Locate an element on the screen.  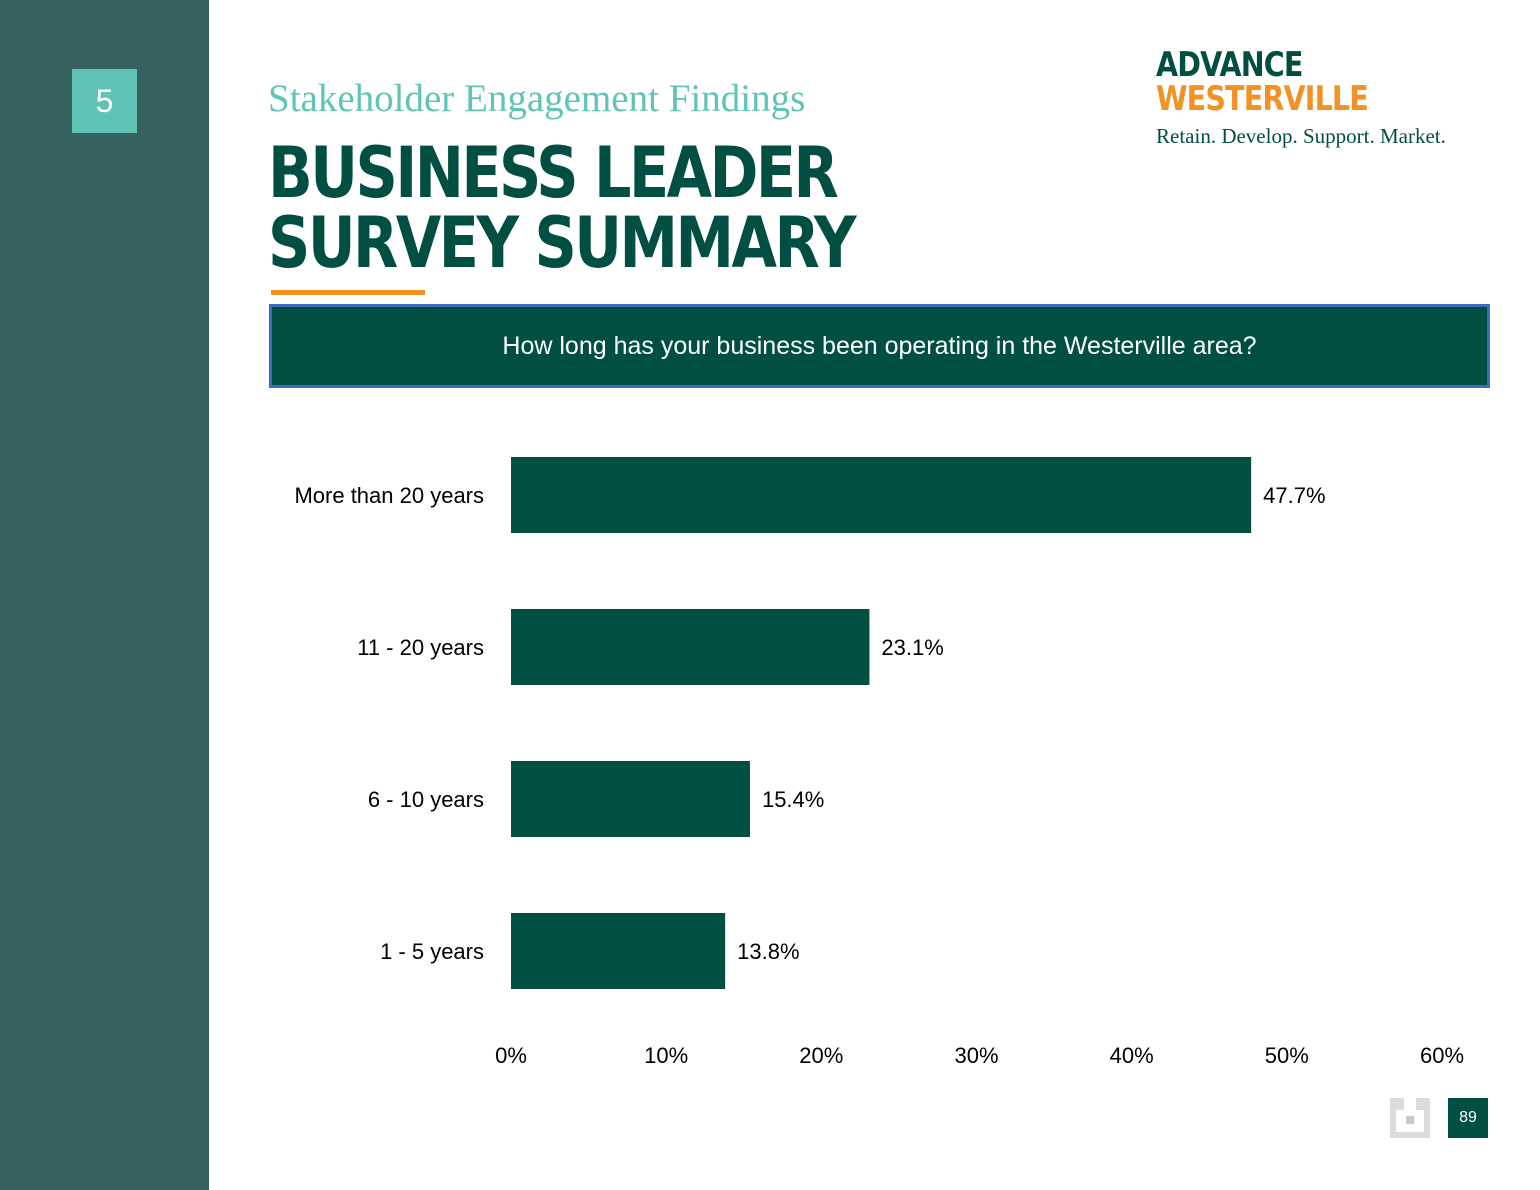
data-label: 15.4% is located at coordinates (793, 799).